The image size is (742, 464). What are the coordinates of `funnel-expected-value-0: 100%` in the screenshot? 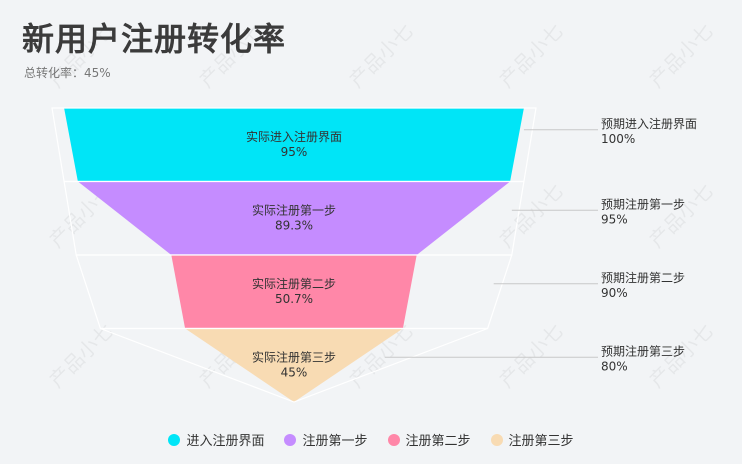 It's located at (618, 139).